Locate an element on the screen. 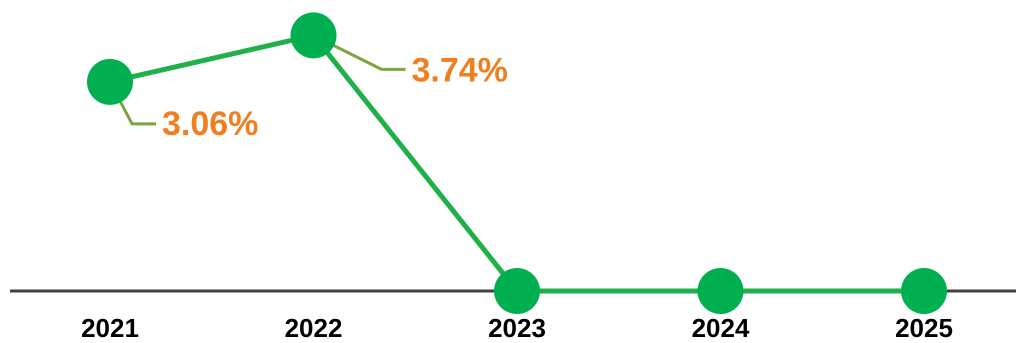  data-label: 3.06% is located at coordinates (210, 124).